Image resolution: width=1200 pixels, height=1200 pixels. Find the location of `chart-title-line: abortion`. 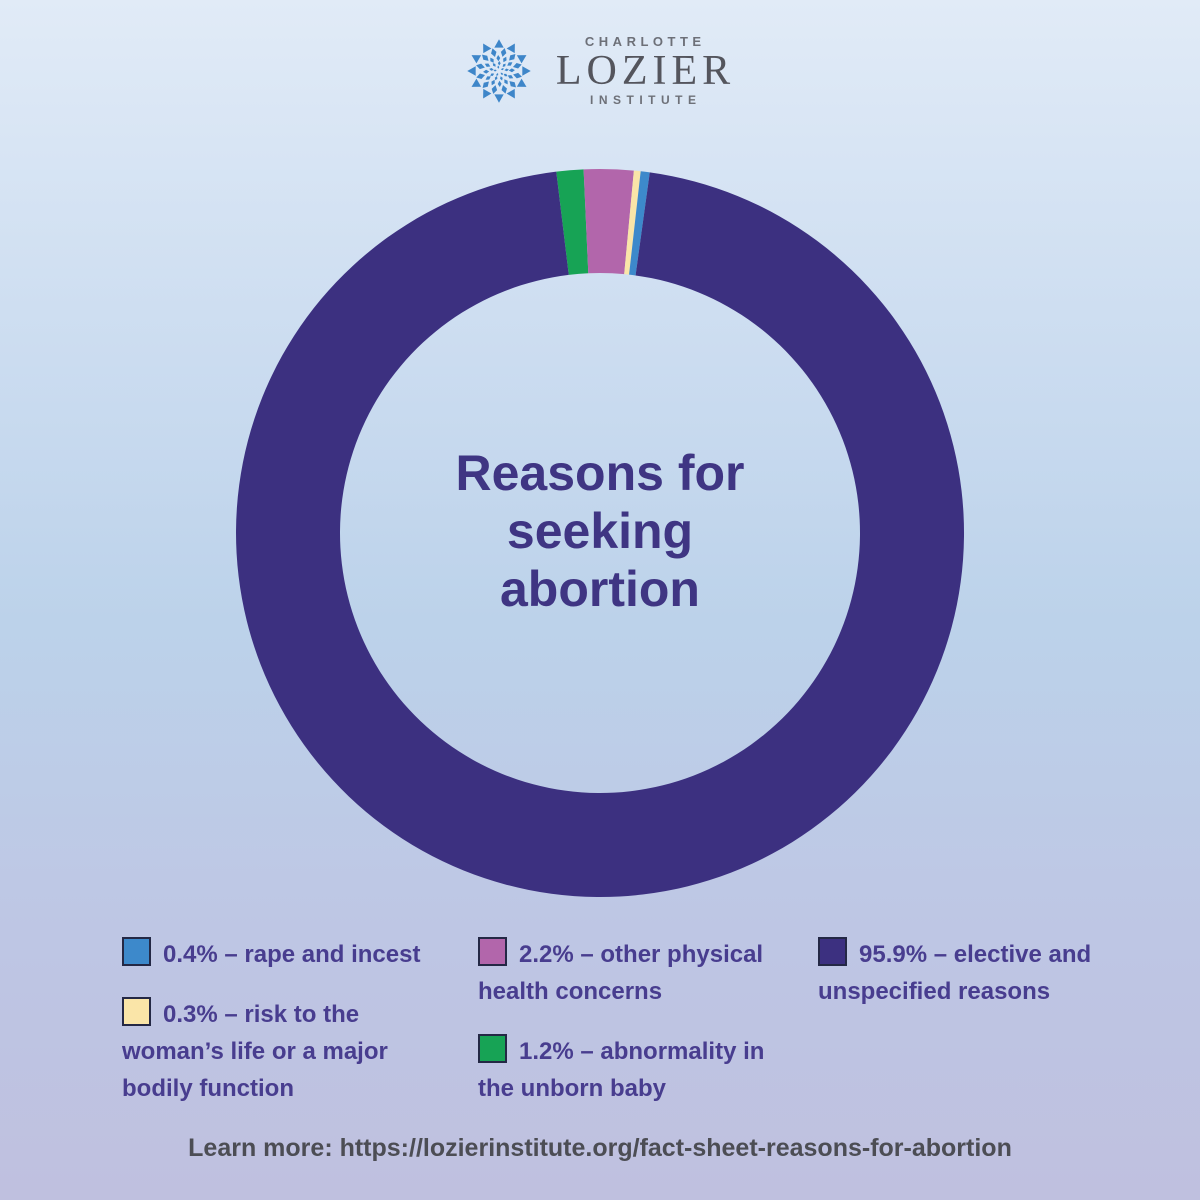

chart-title-line: abortion is located at coordinates (600, 589).